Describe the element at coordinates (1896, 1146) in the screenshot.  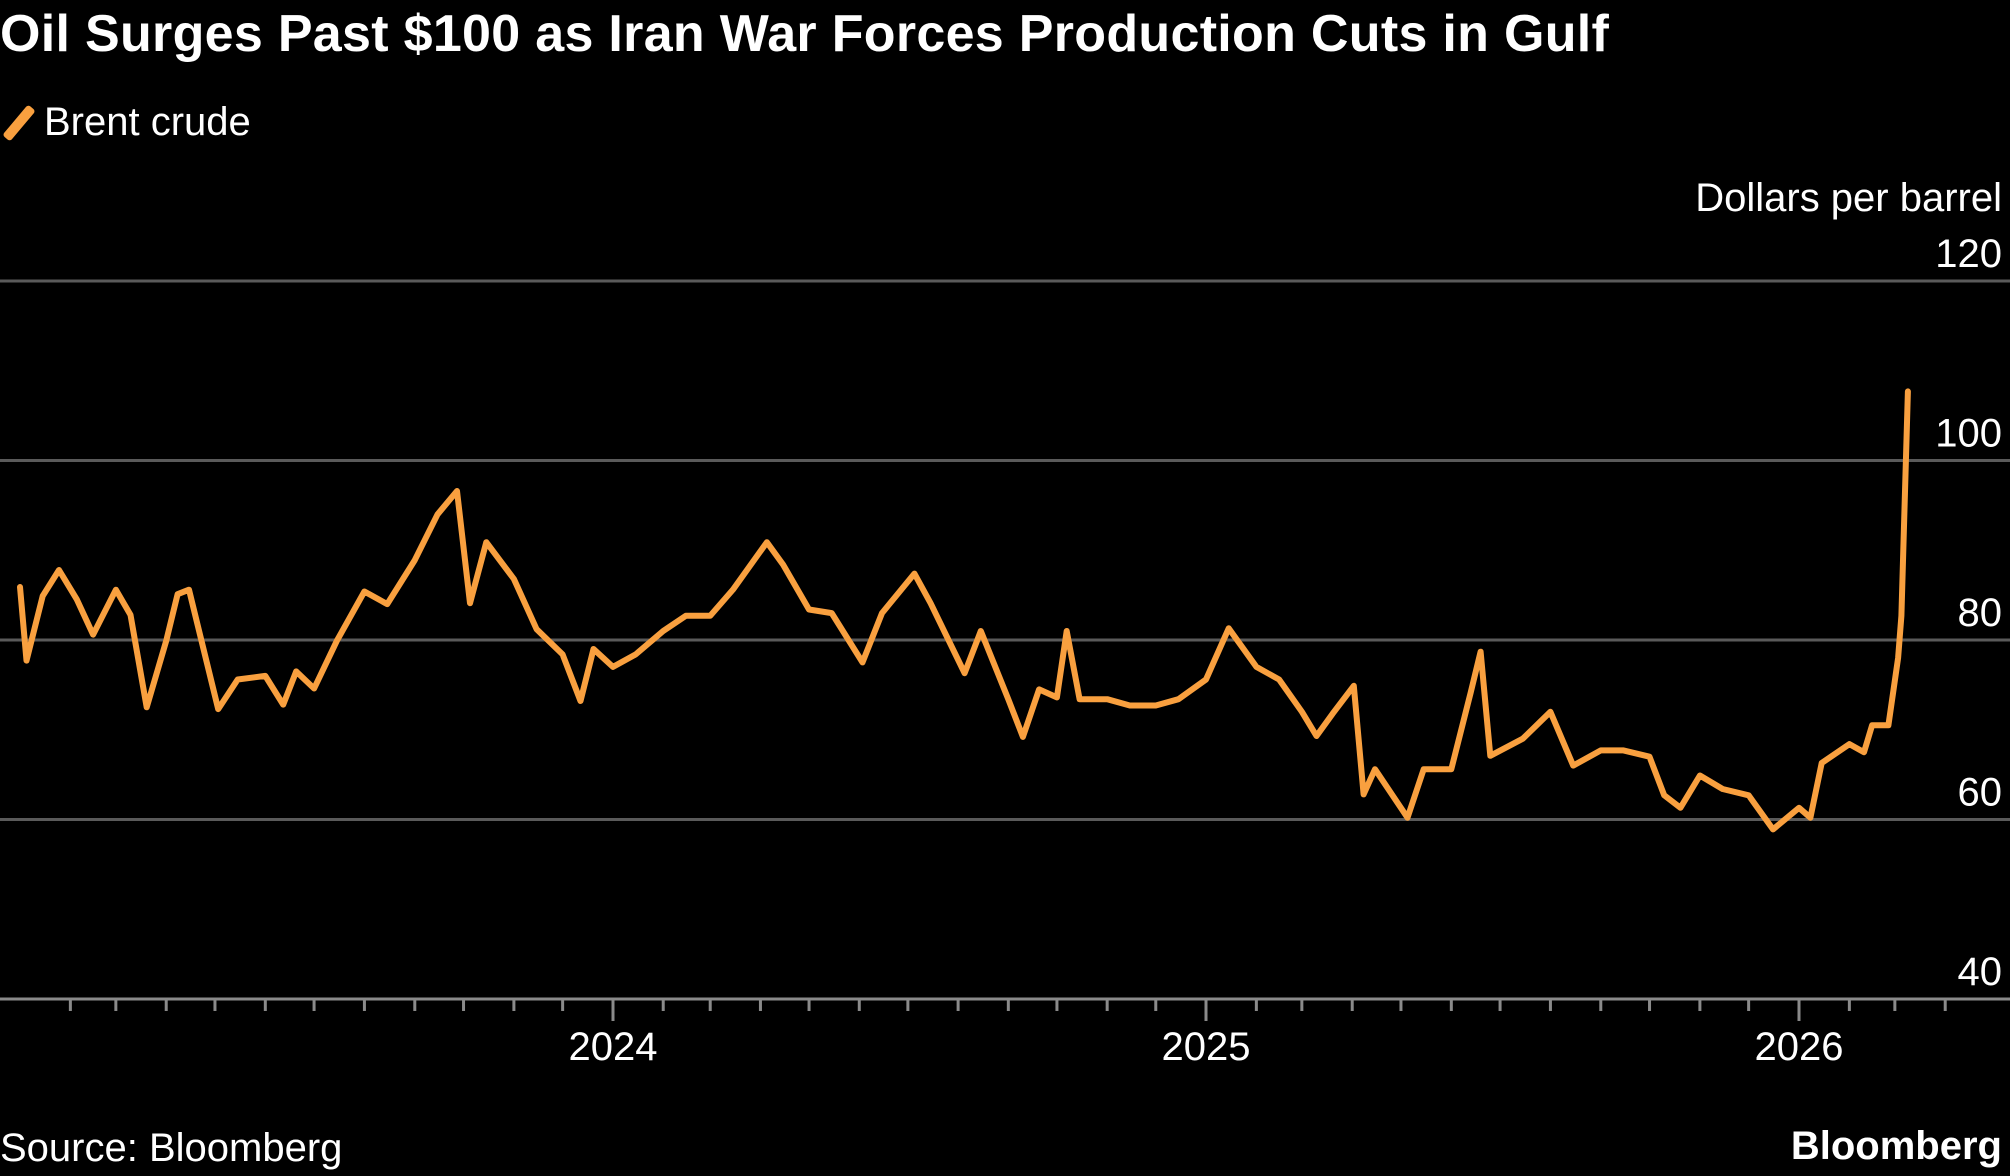
I see `bloomberg-logo: Bloomberg` at that location.